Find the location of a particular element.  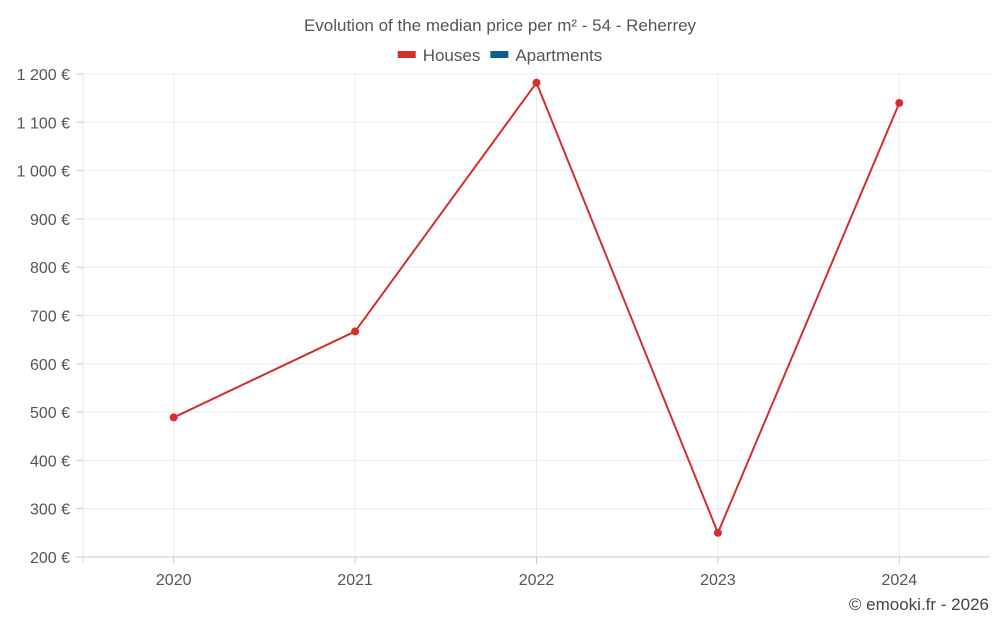

legend-label: Houses is located at coordinates (452, 55).